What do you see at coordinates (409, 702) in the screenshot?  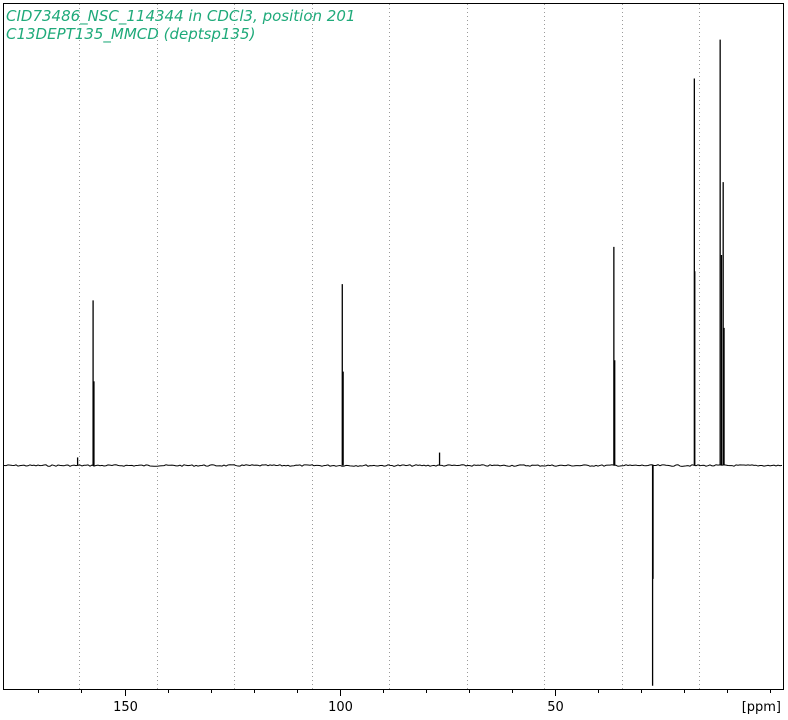 I see `x-axis: 150 100 50 [ppm]` at bounding box center [409, 702].